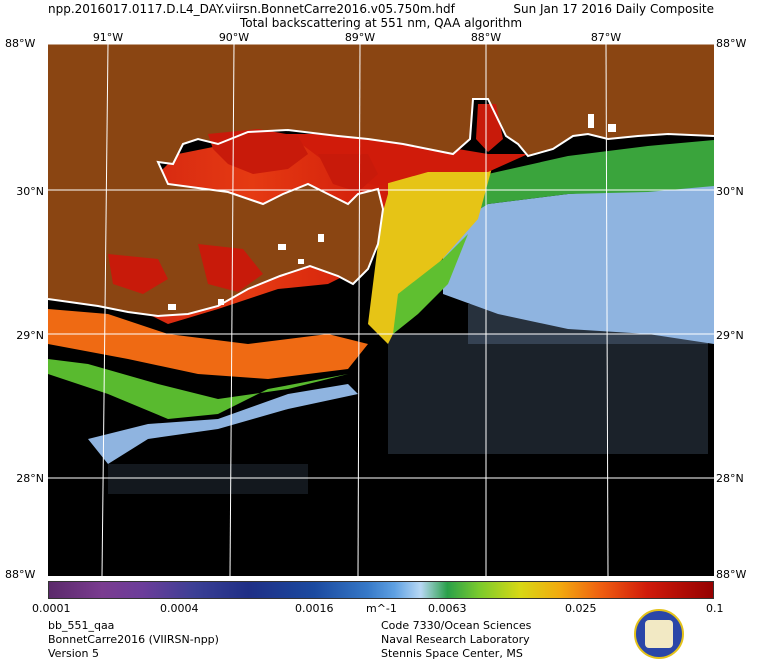 The image size is (762, 664). I want to click on offshore-low-region, so click(578, 264).